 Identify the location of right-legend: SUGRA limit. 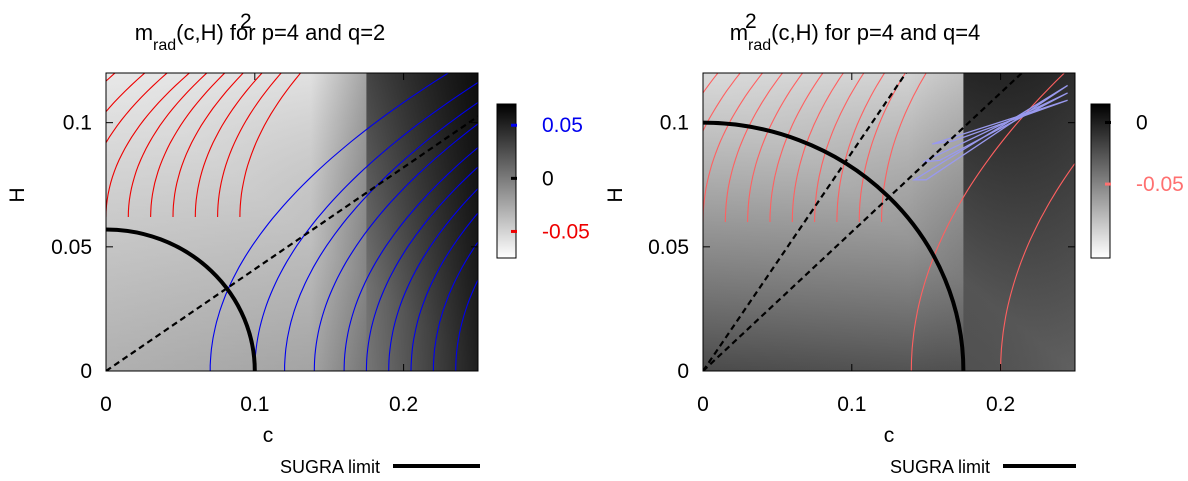
(983, 467).